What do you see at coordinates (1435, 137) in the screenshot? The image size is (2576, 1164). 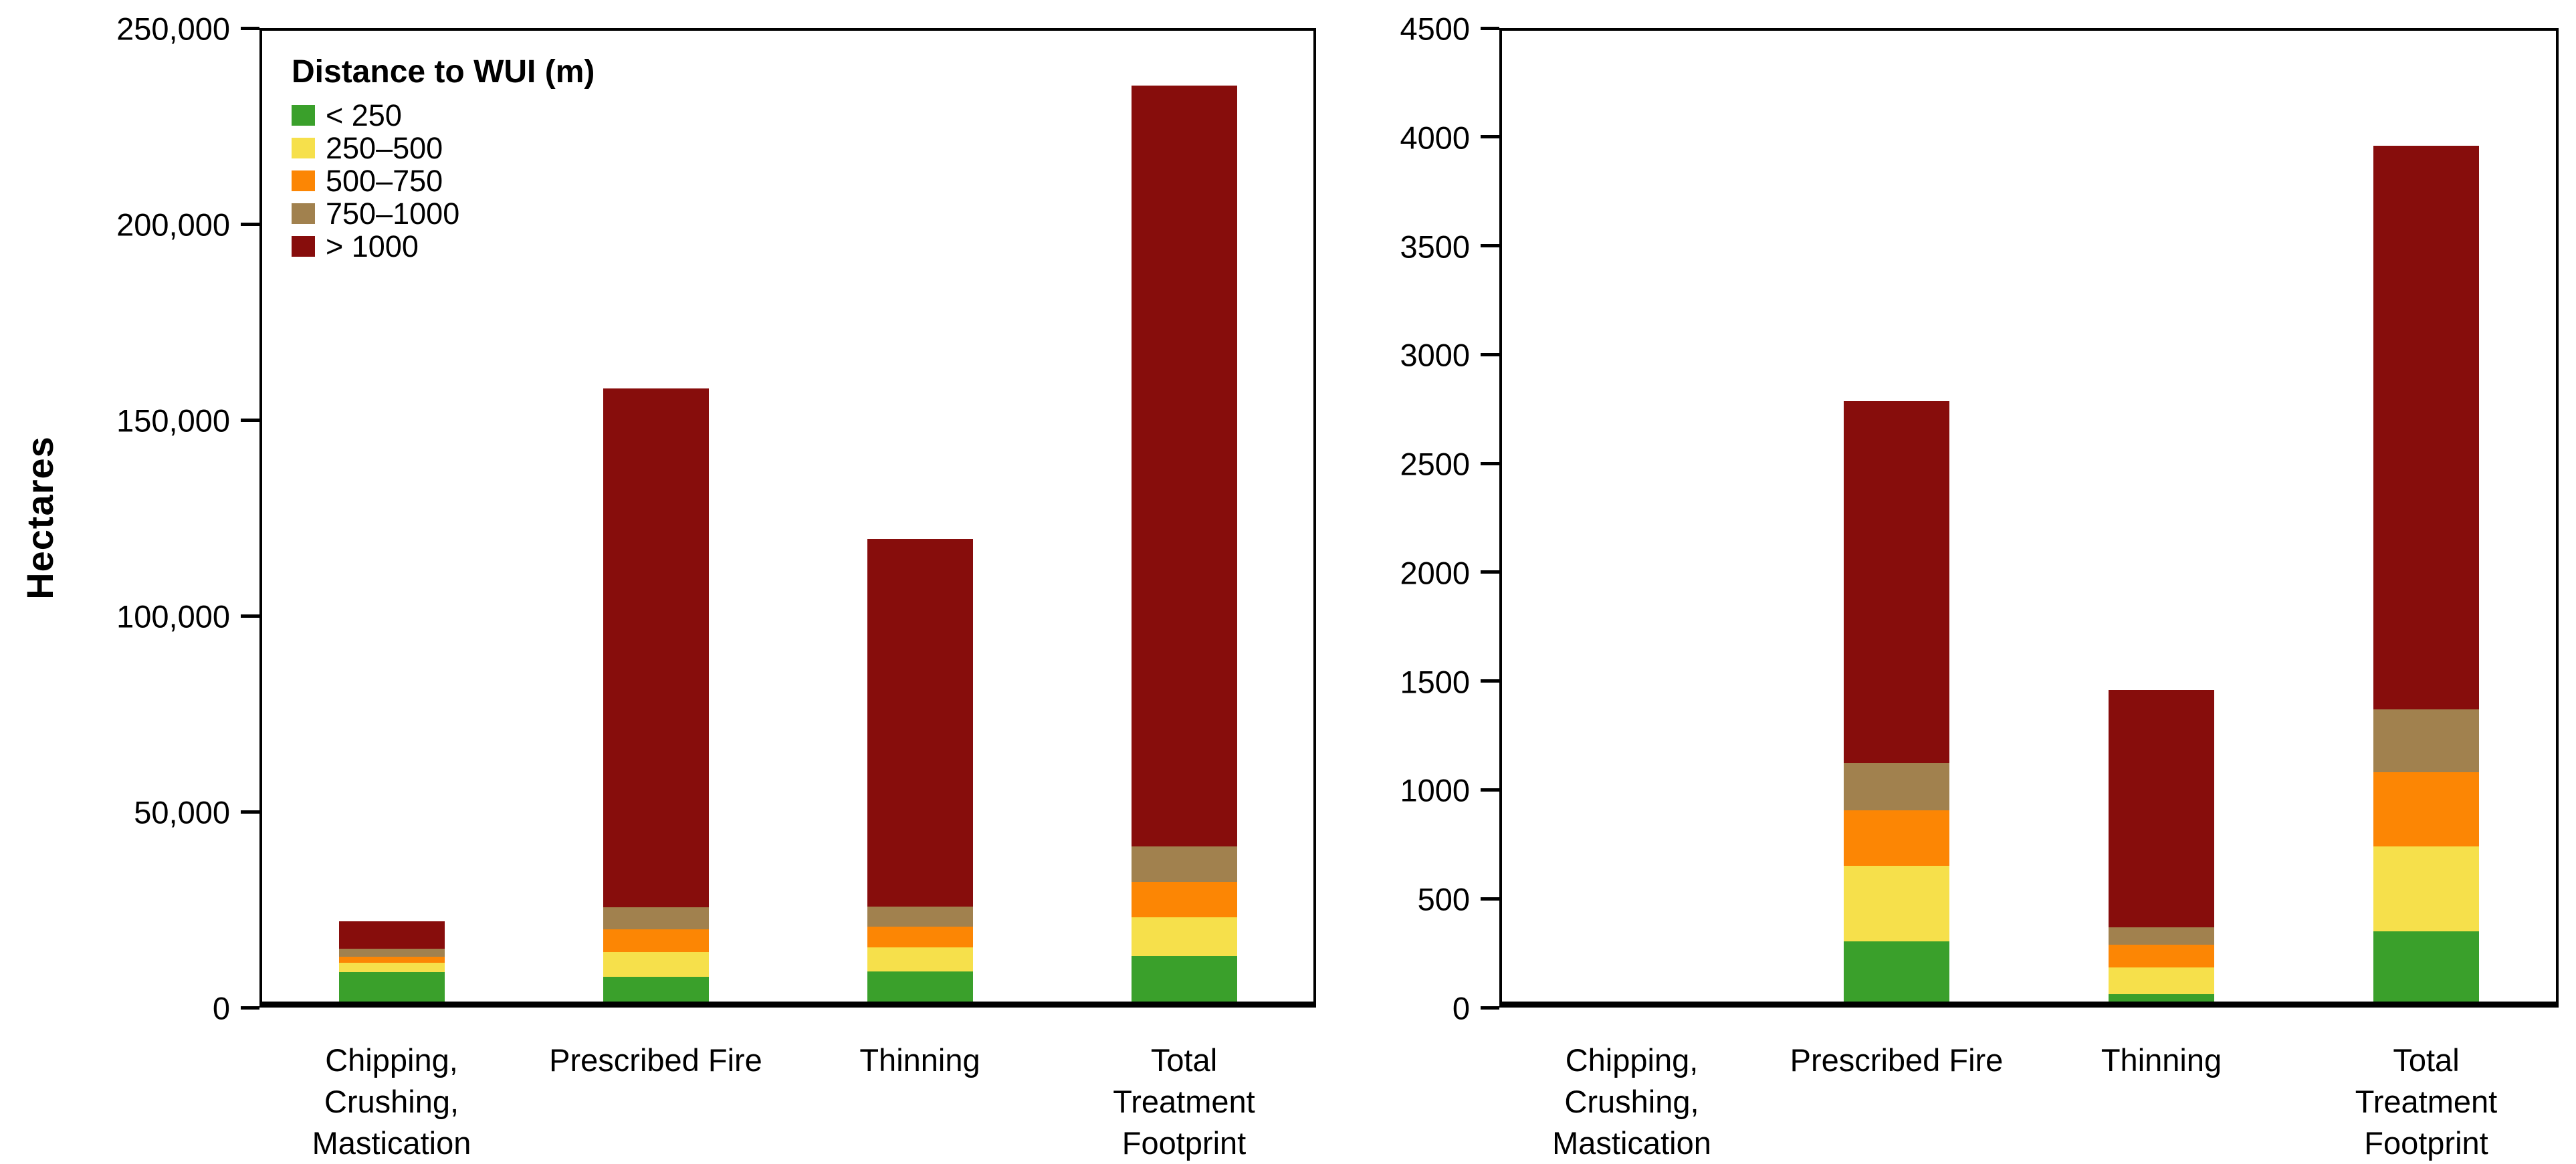 I see `y-axis-tick-label: 4000` at bounding box center [1435, 137].